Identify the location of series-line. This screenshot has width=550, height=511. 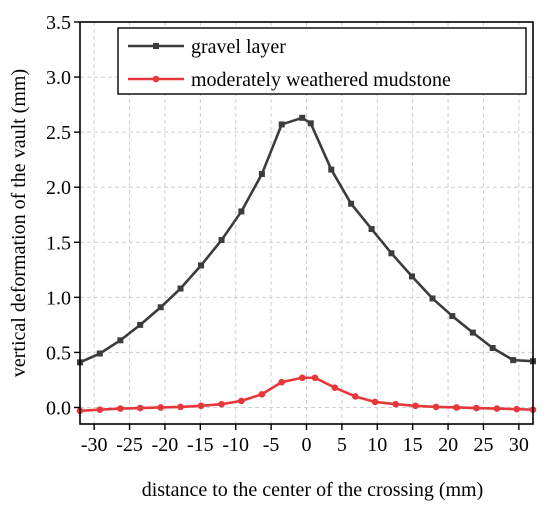
(306, 394).